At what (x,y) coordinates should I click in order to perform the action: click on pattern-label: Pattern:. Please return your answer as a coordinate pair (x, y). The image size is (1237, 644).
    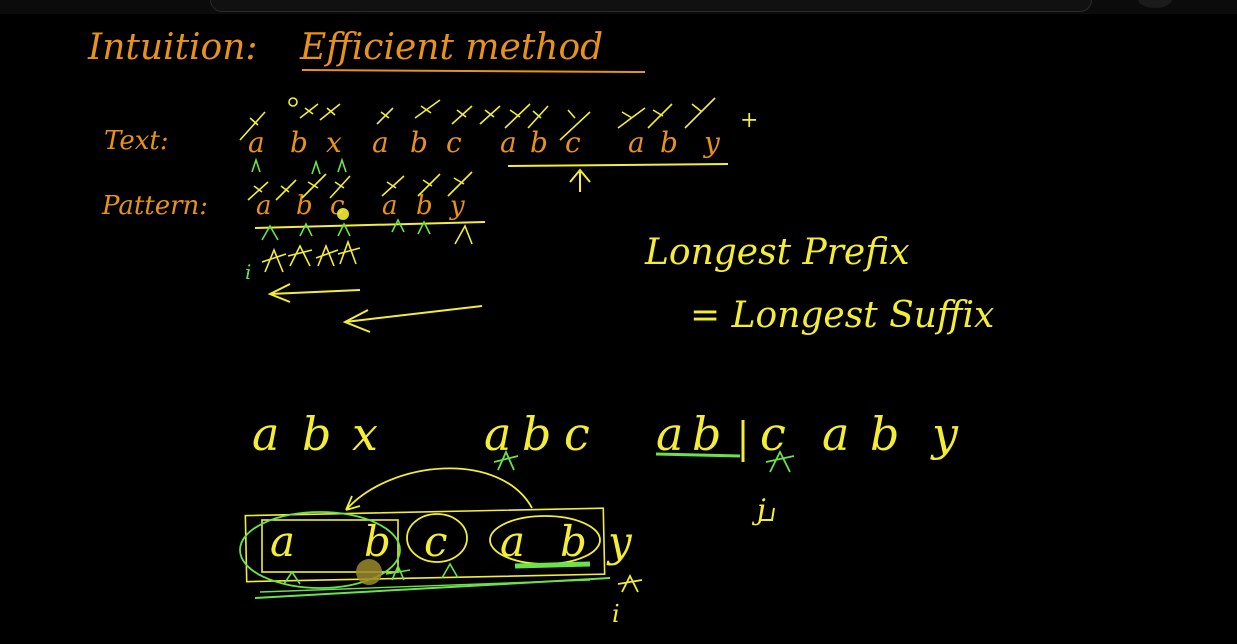
    Looking at the image, I should click on (155, 206).